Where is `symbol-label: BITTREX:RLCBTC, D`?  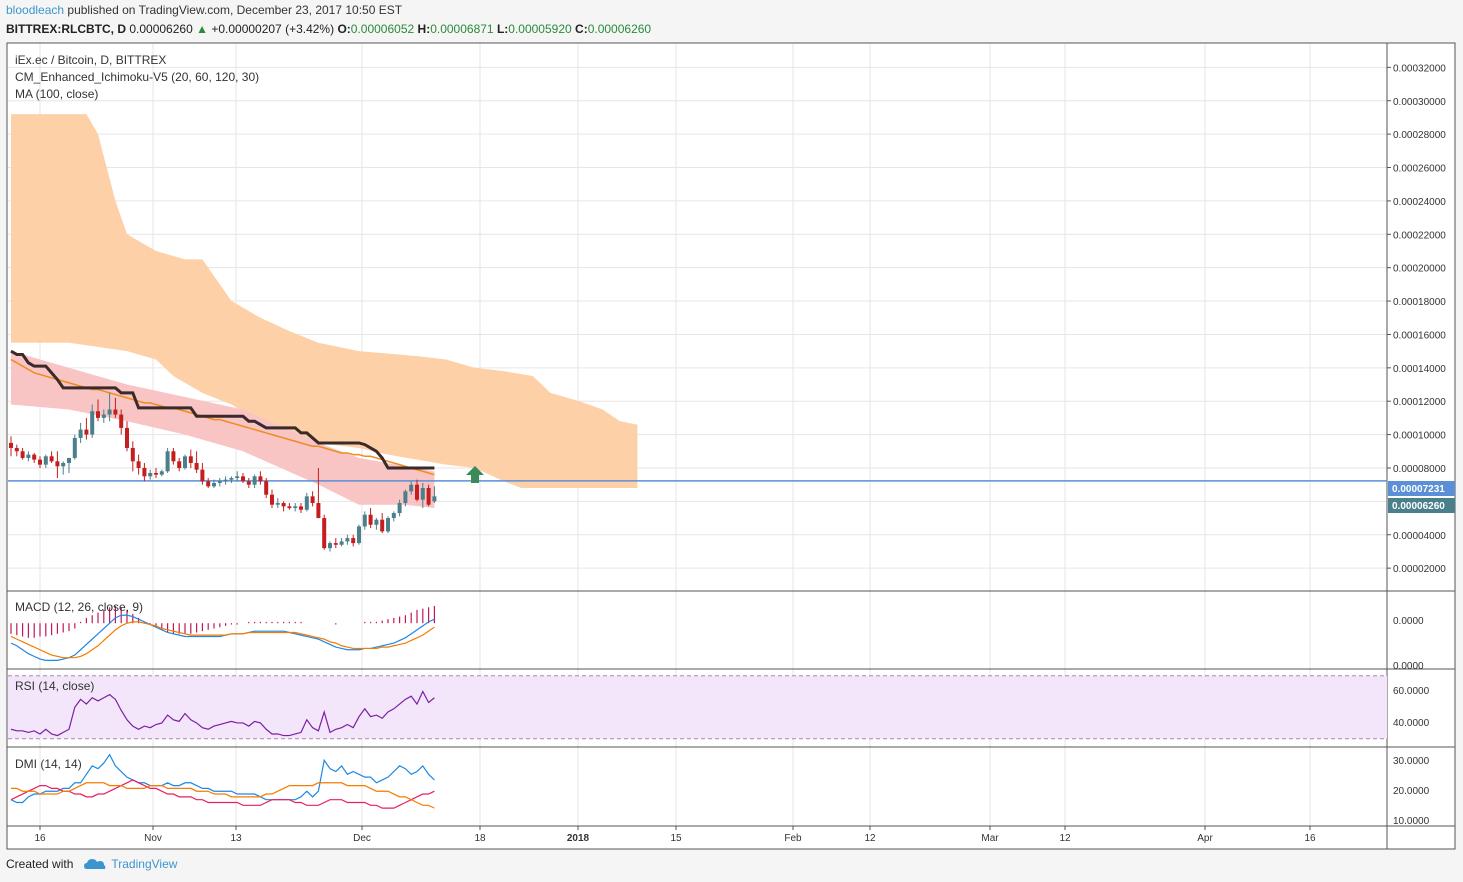
symbol-label: BITTREX:RLCBTC, D is located at coordinates (66, 29).